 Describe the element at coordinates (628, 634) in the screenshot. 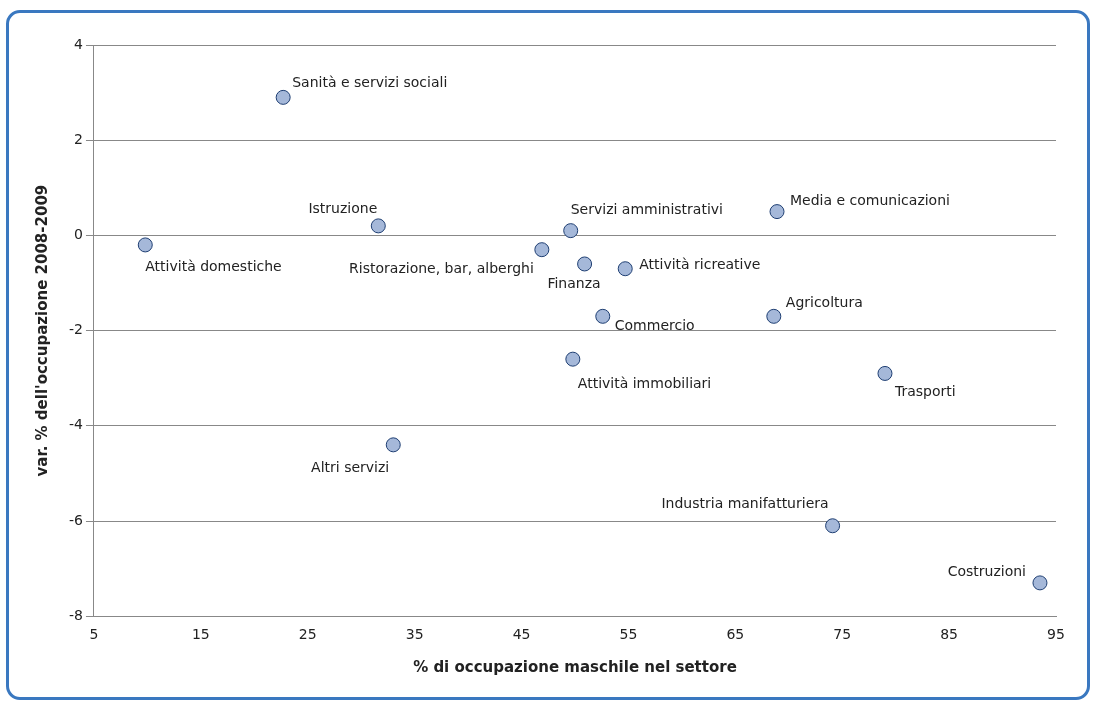

I see `x-tick-label: 55` at that location.